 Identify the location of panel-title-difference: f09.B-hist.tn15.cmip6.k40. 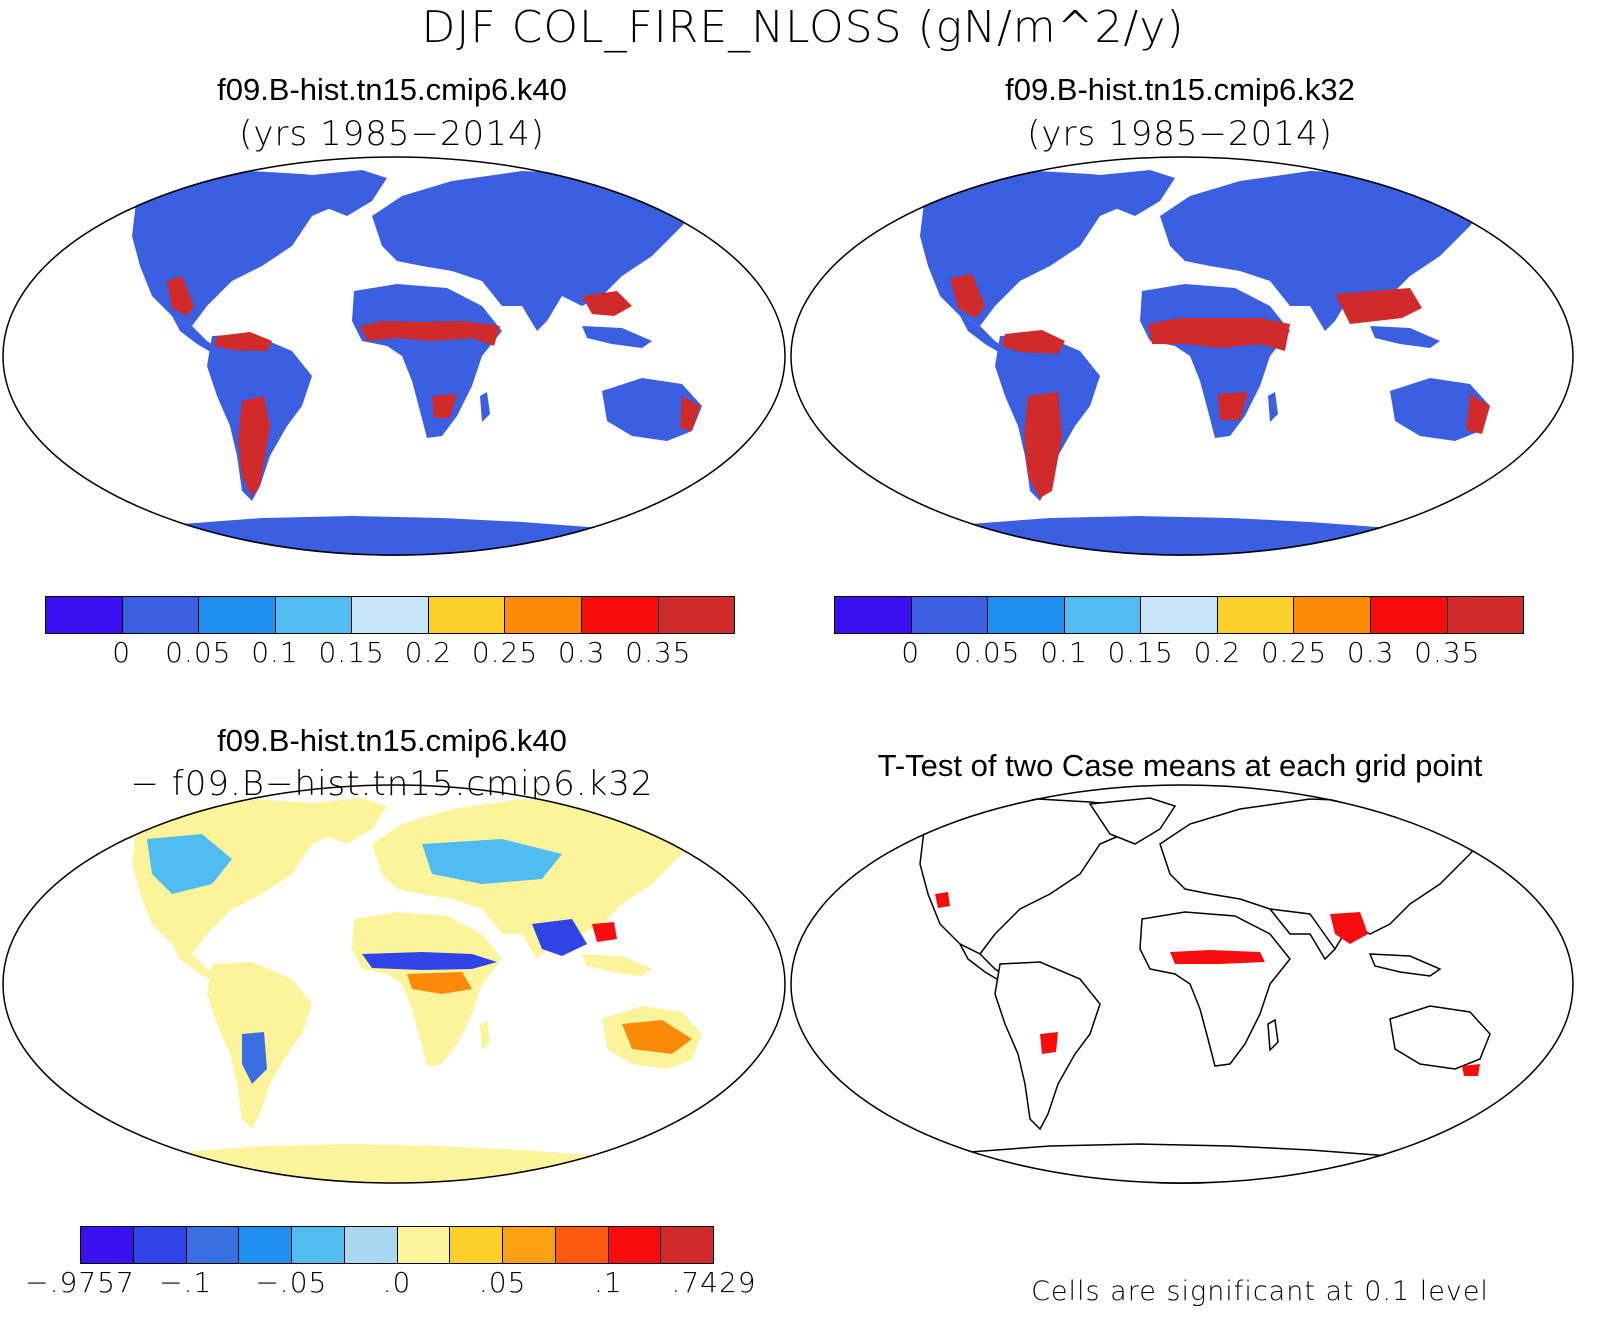
(392, 740).